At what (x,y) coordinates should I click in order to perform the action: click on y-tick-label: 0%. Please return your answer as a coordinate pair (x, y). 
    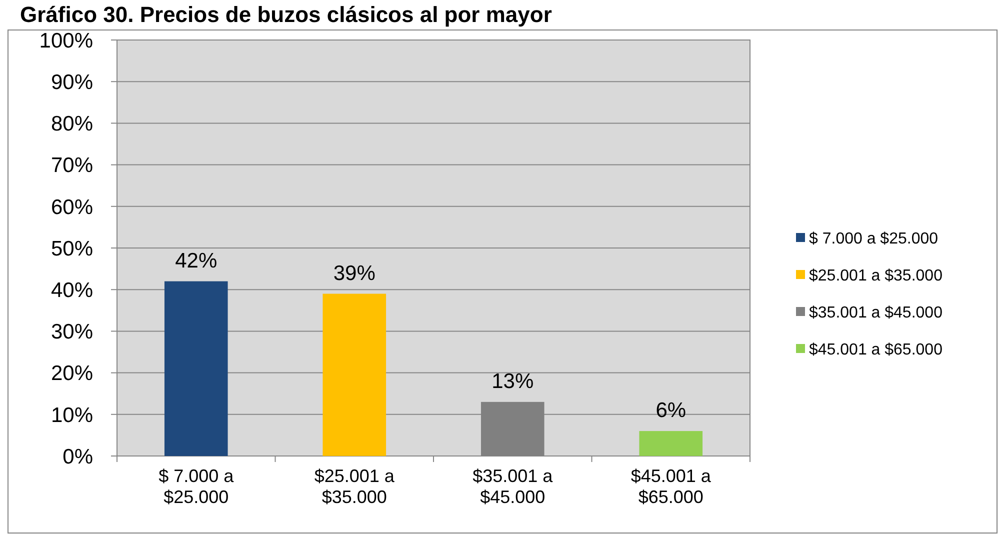
    Looking at the image, I should click on (77, 456).